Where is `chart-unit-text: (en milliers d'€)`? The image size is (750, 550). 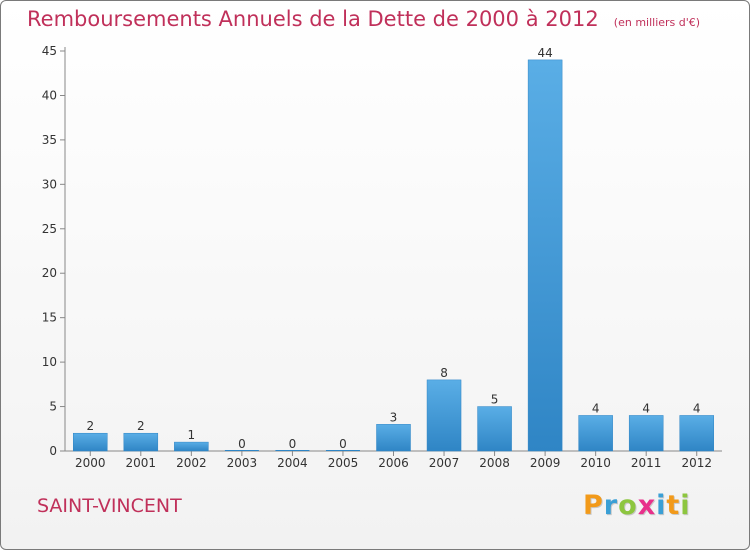 chart-unit-text: (en milliers d'€) is located at coordinates (657, 22).